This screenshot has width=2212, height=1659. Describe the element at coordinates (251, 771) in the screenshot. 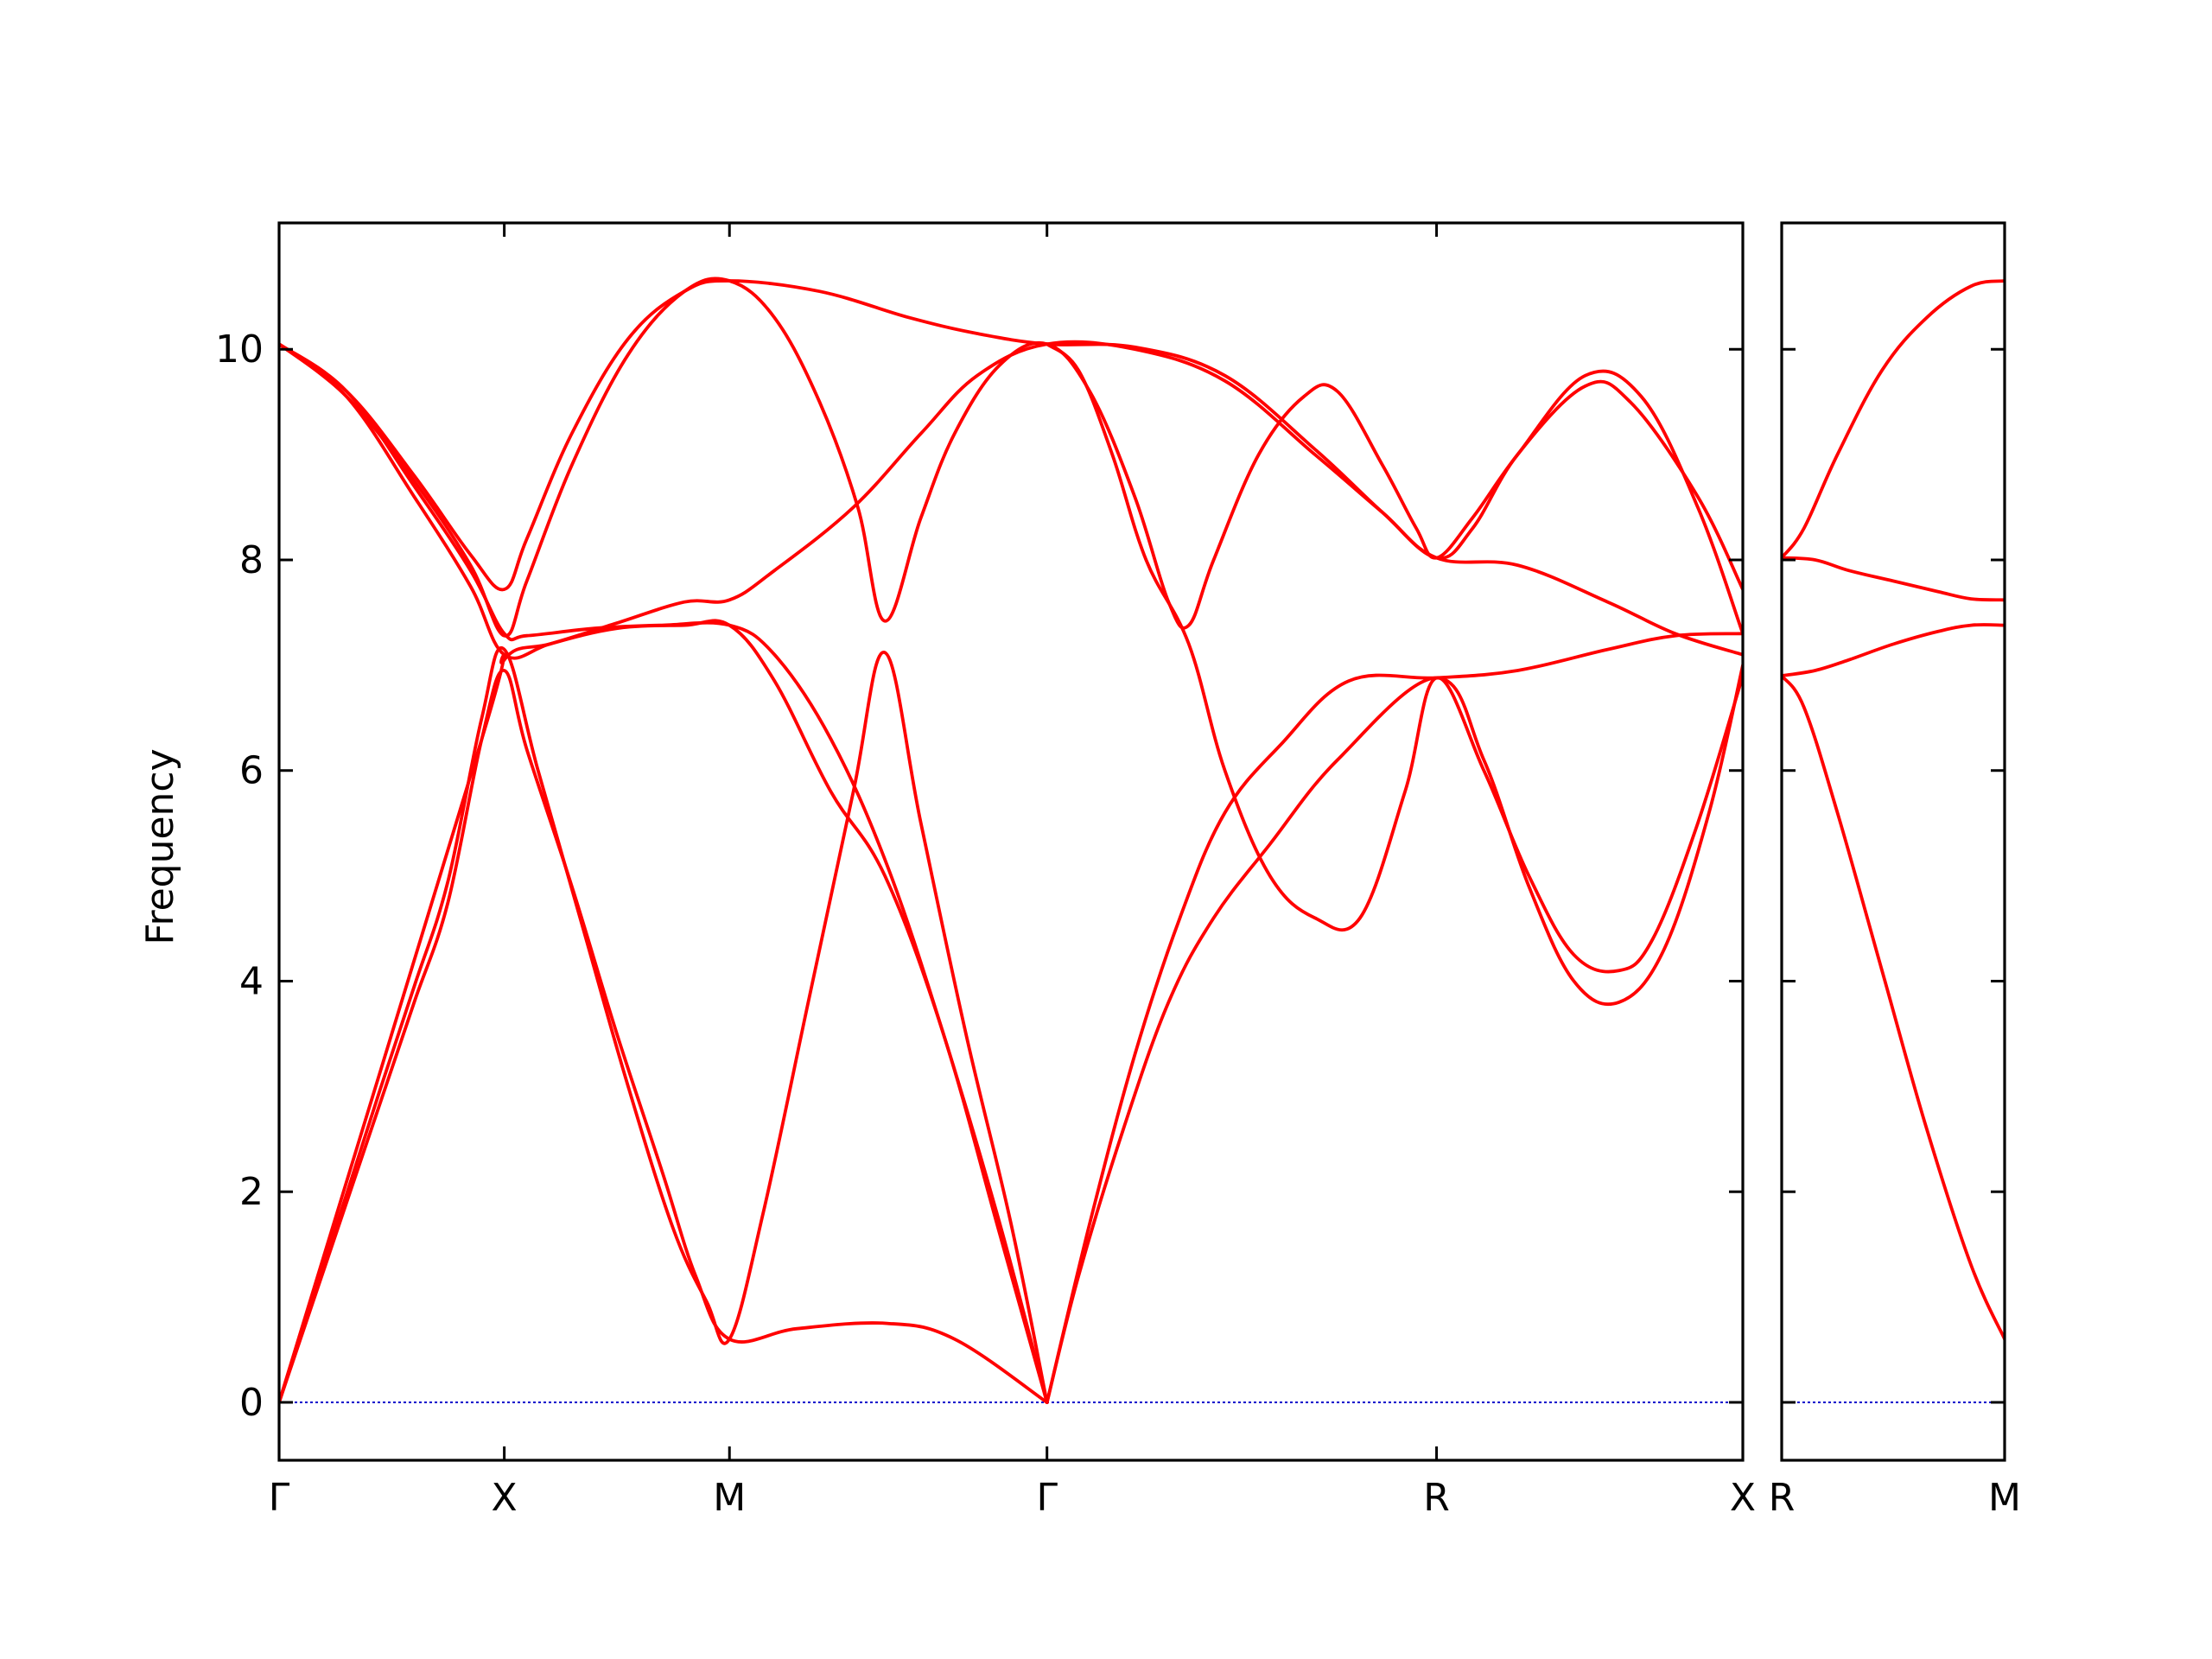

I see `y-tick-label: 6` at that location.